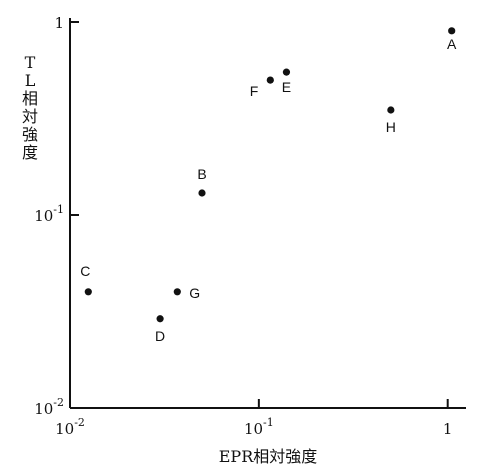  Describe the element at coordinates (30, 107) in the screenshot. I see `y-axis-title: T L 相対強度` at that location.